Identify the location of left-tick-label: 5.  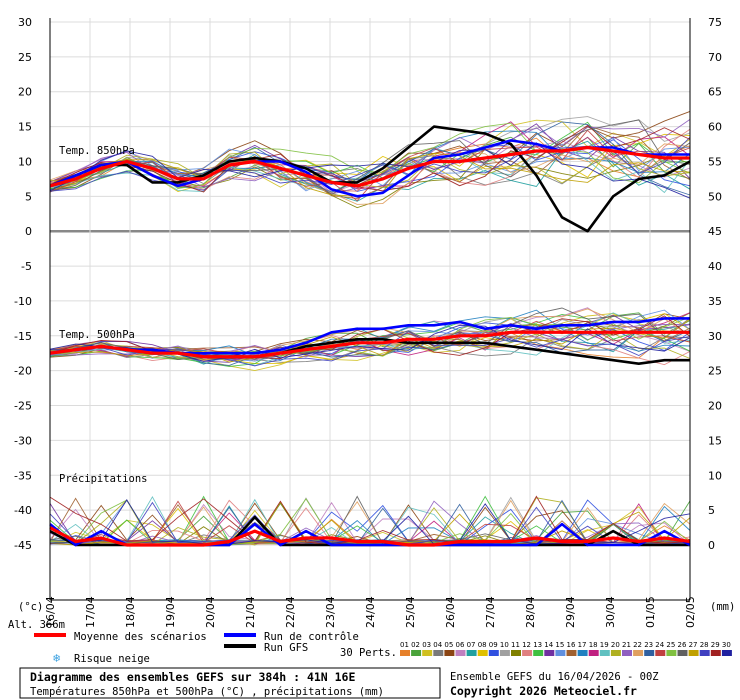
(28, 196).